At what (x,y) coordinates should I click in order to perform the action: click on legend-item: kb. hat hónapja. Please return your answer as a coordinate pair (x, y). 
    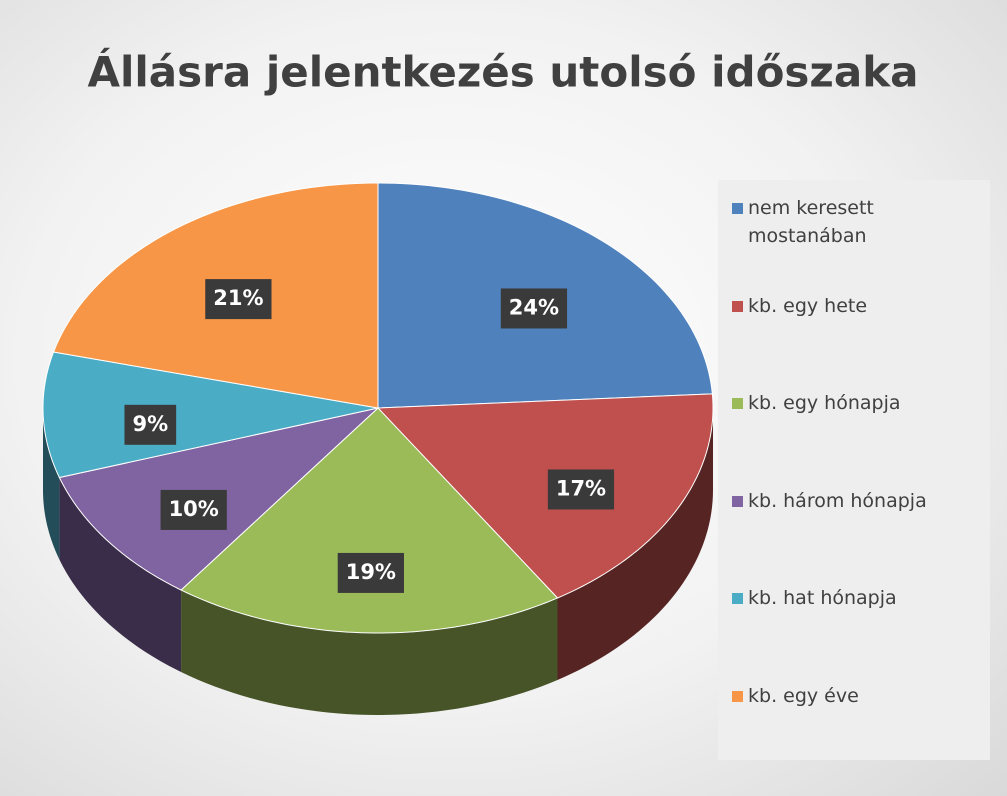
    Looking at the image, I should click on (857, 598).